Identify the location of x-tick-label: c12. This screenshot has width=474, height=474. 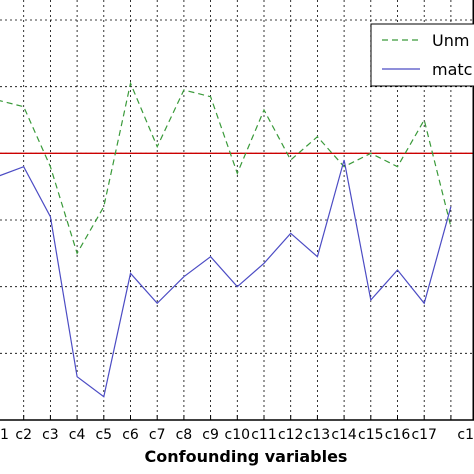
(291, 435).